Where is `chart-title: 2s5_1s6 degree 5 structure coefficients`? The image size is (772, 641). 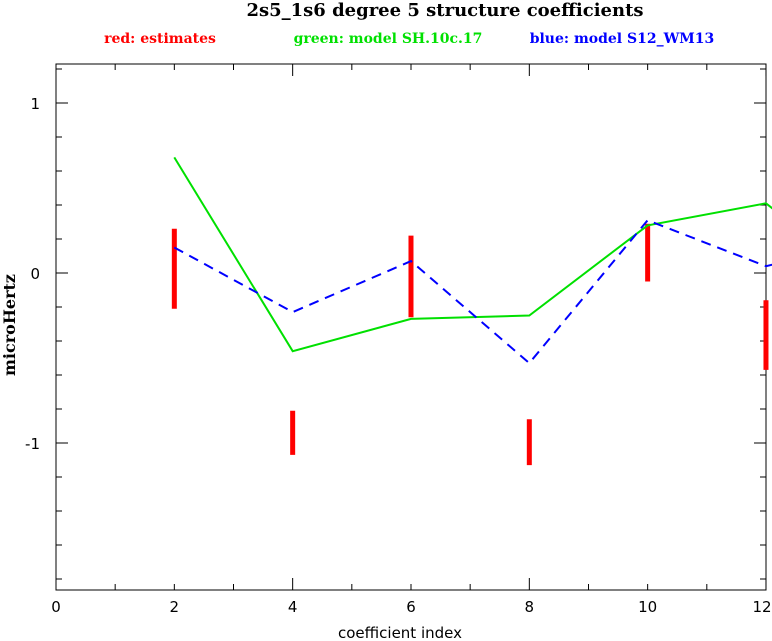 chart-title: 2s5_1s6 degree 5 structure coefficients is located at coordinates (444, 10).